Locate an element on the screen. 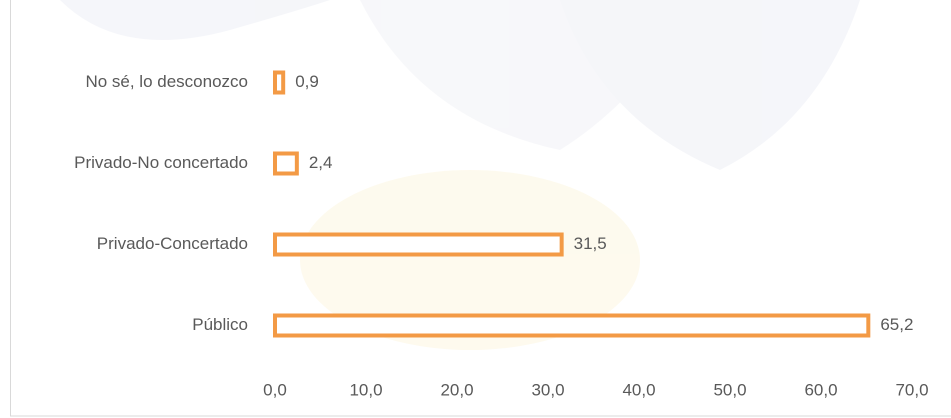 The image size is (951, 418). y-tick-label: Público is located at coordinates (220, 324).